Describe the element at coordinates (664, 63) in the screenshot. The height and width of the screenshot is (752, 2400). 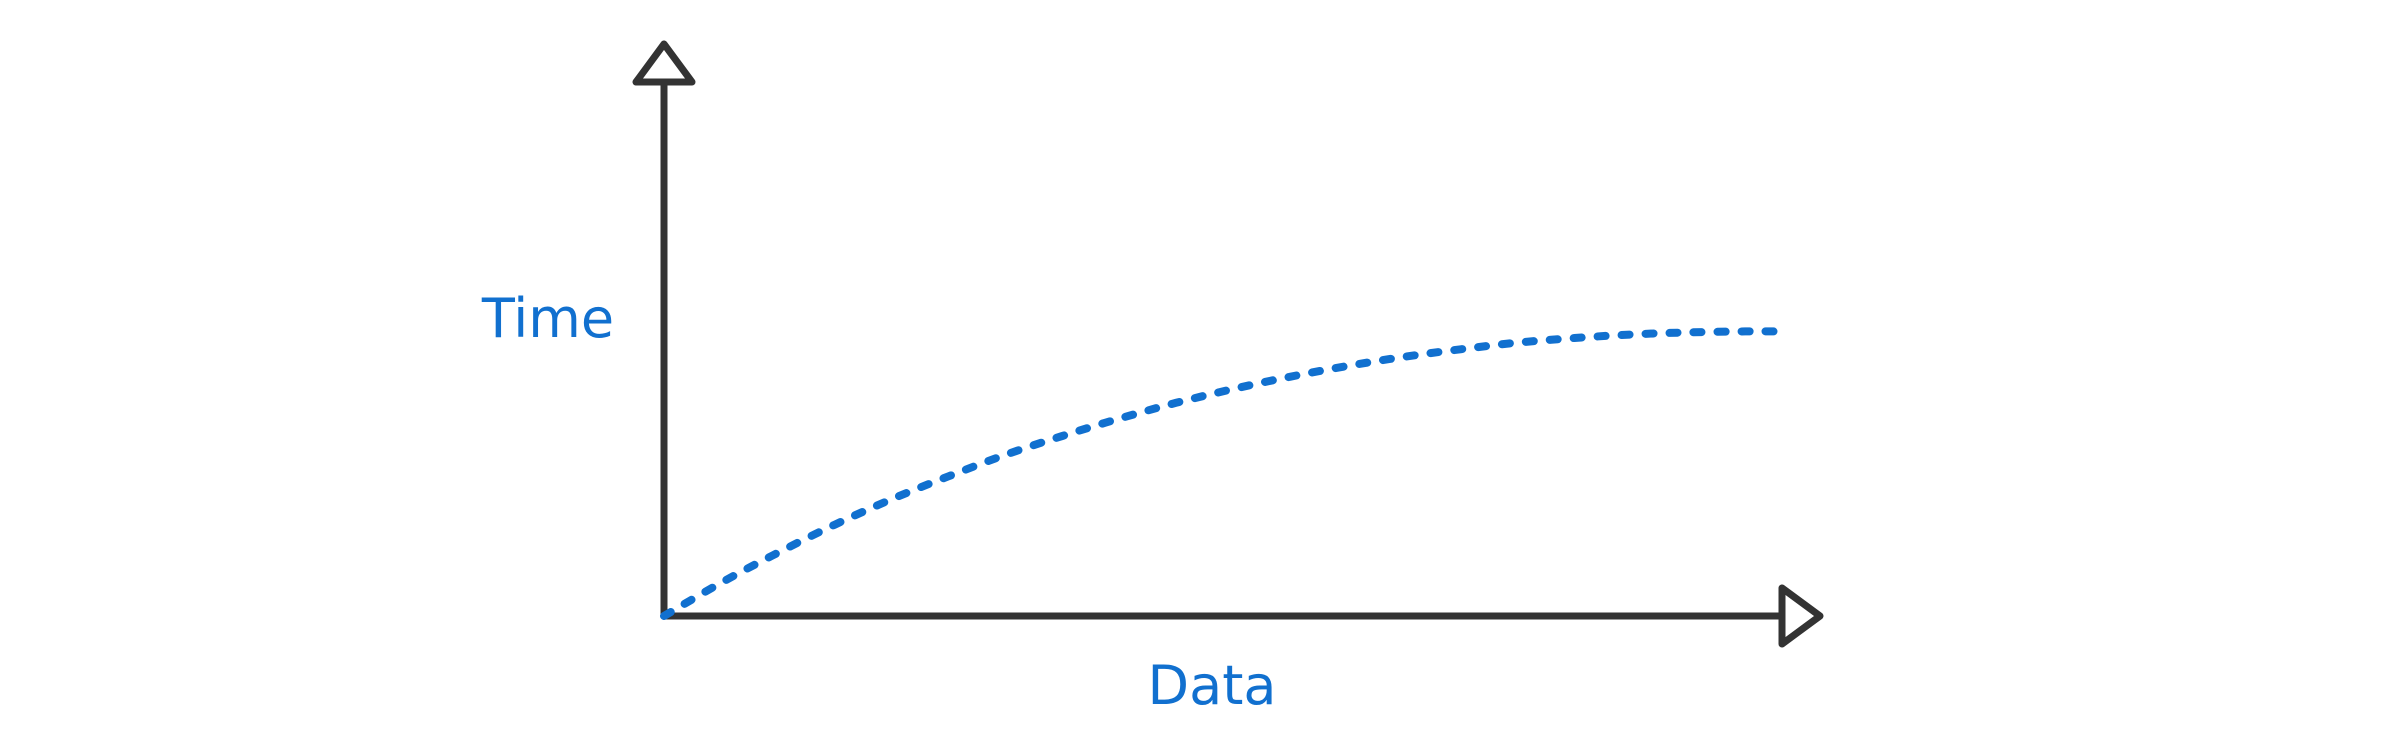
I see `y-axis-arrow-icon` at that location.